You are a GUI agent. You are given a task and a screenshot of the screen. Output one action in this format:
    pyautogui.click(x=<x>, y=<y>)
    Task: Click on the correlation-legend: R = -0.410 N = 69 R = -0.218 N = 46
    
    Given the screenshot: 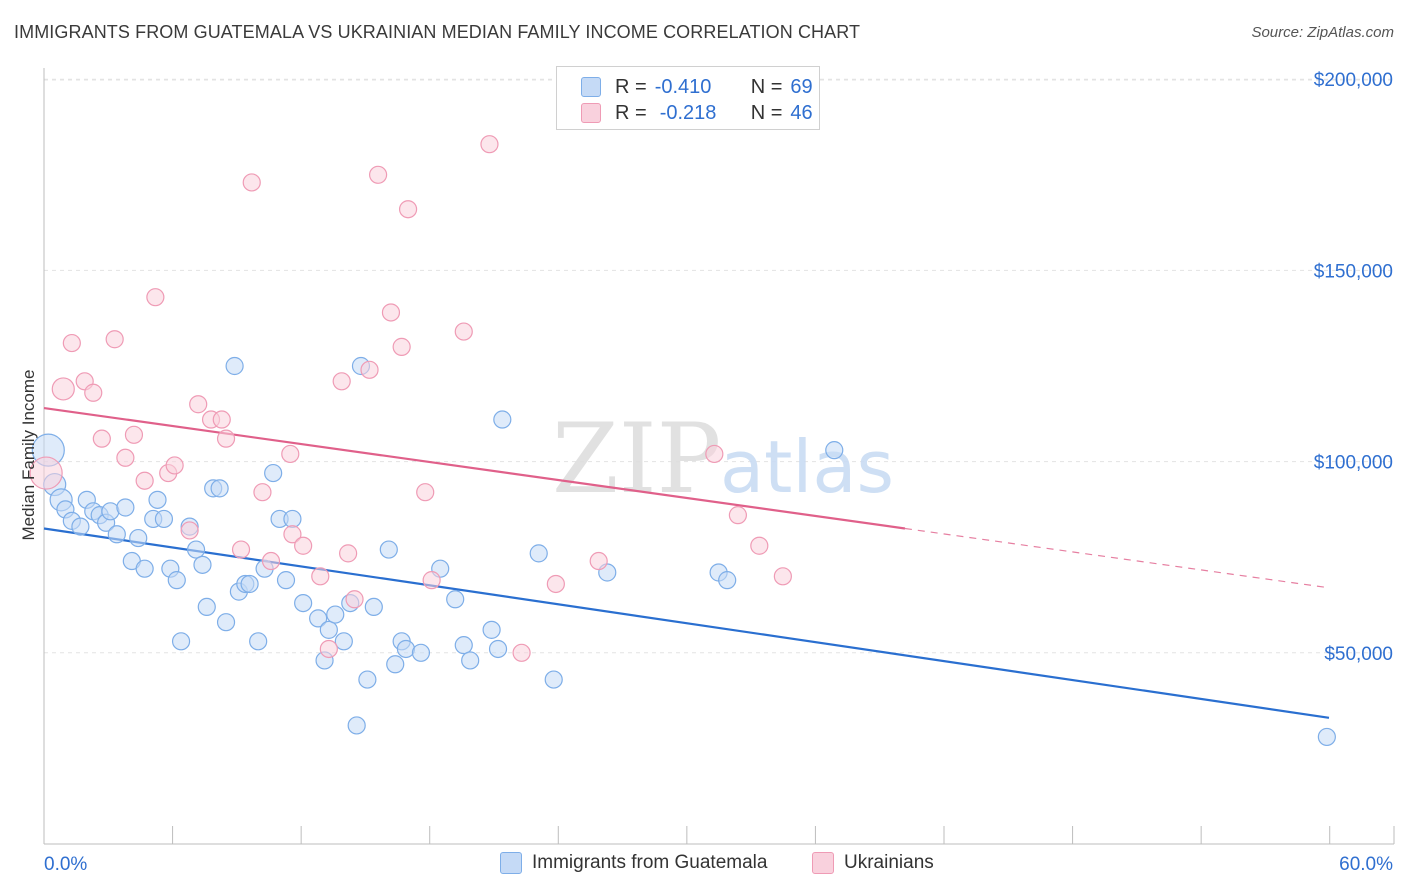 What is the action you would take?
    pyautogui.click(x=688, y=98)
    